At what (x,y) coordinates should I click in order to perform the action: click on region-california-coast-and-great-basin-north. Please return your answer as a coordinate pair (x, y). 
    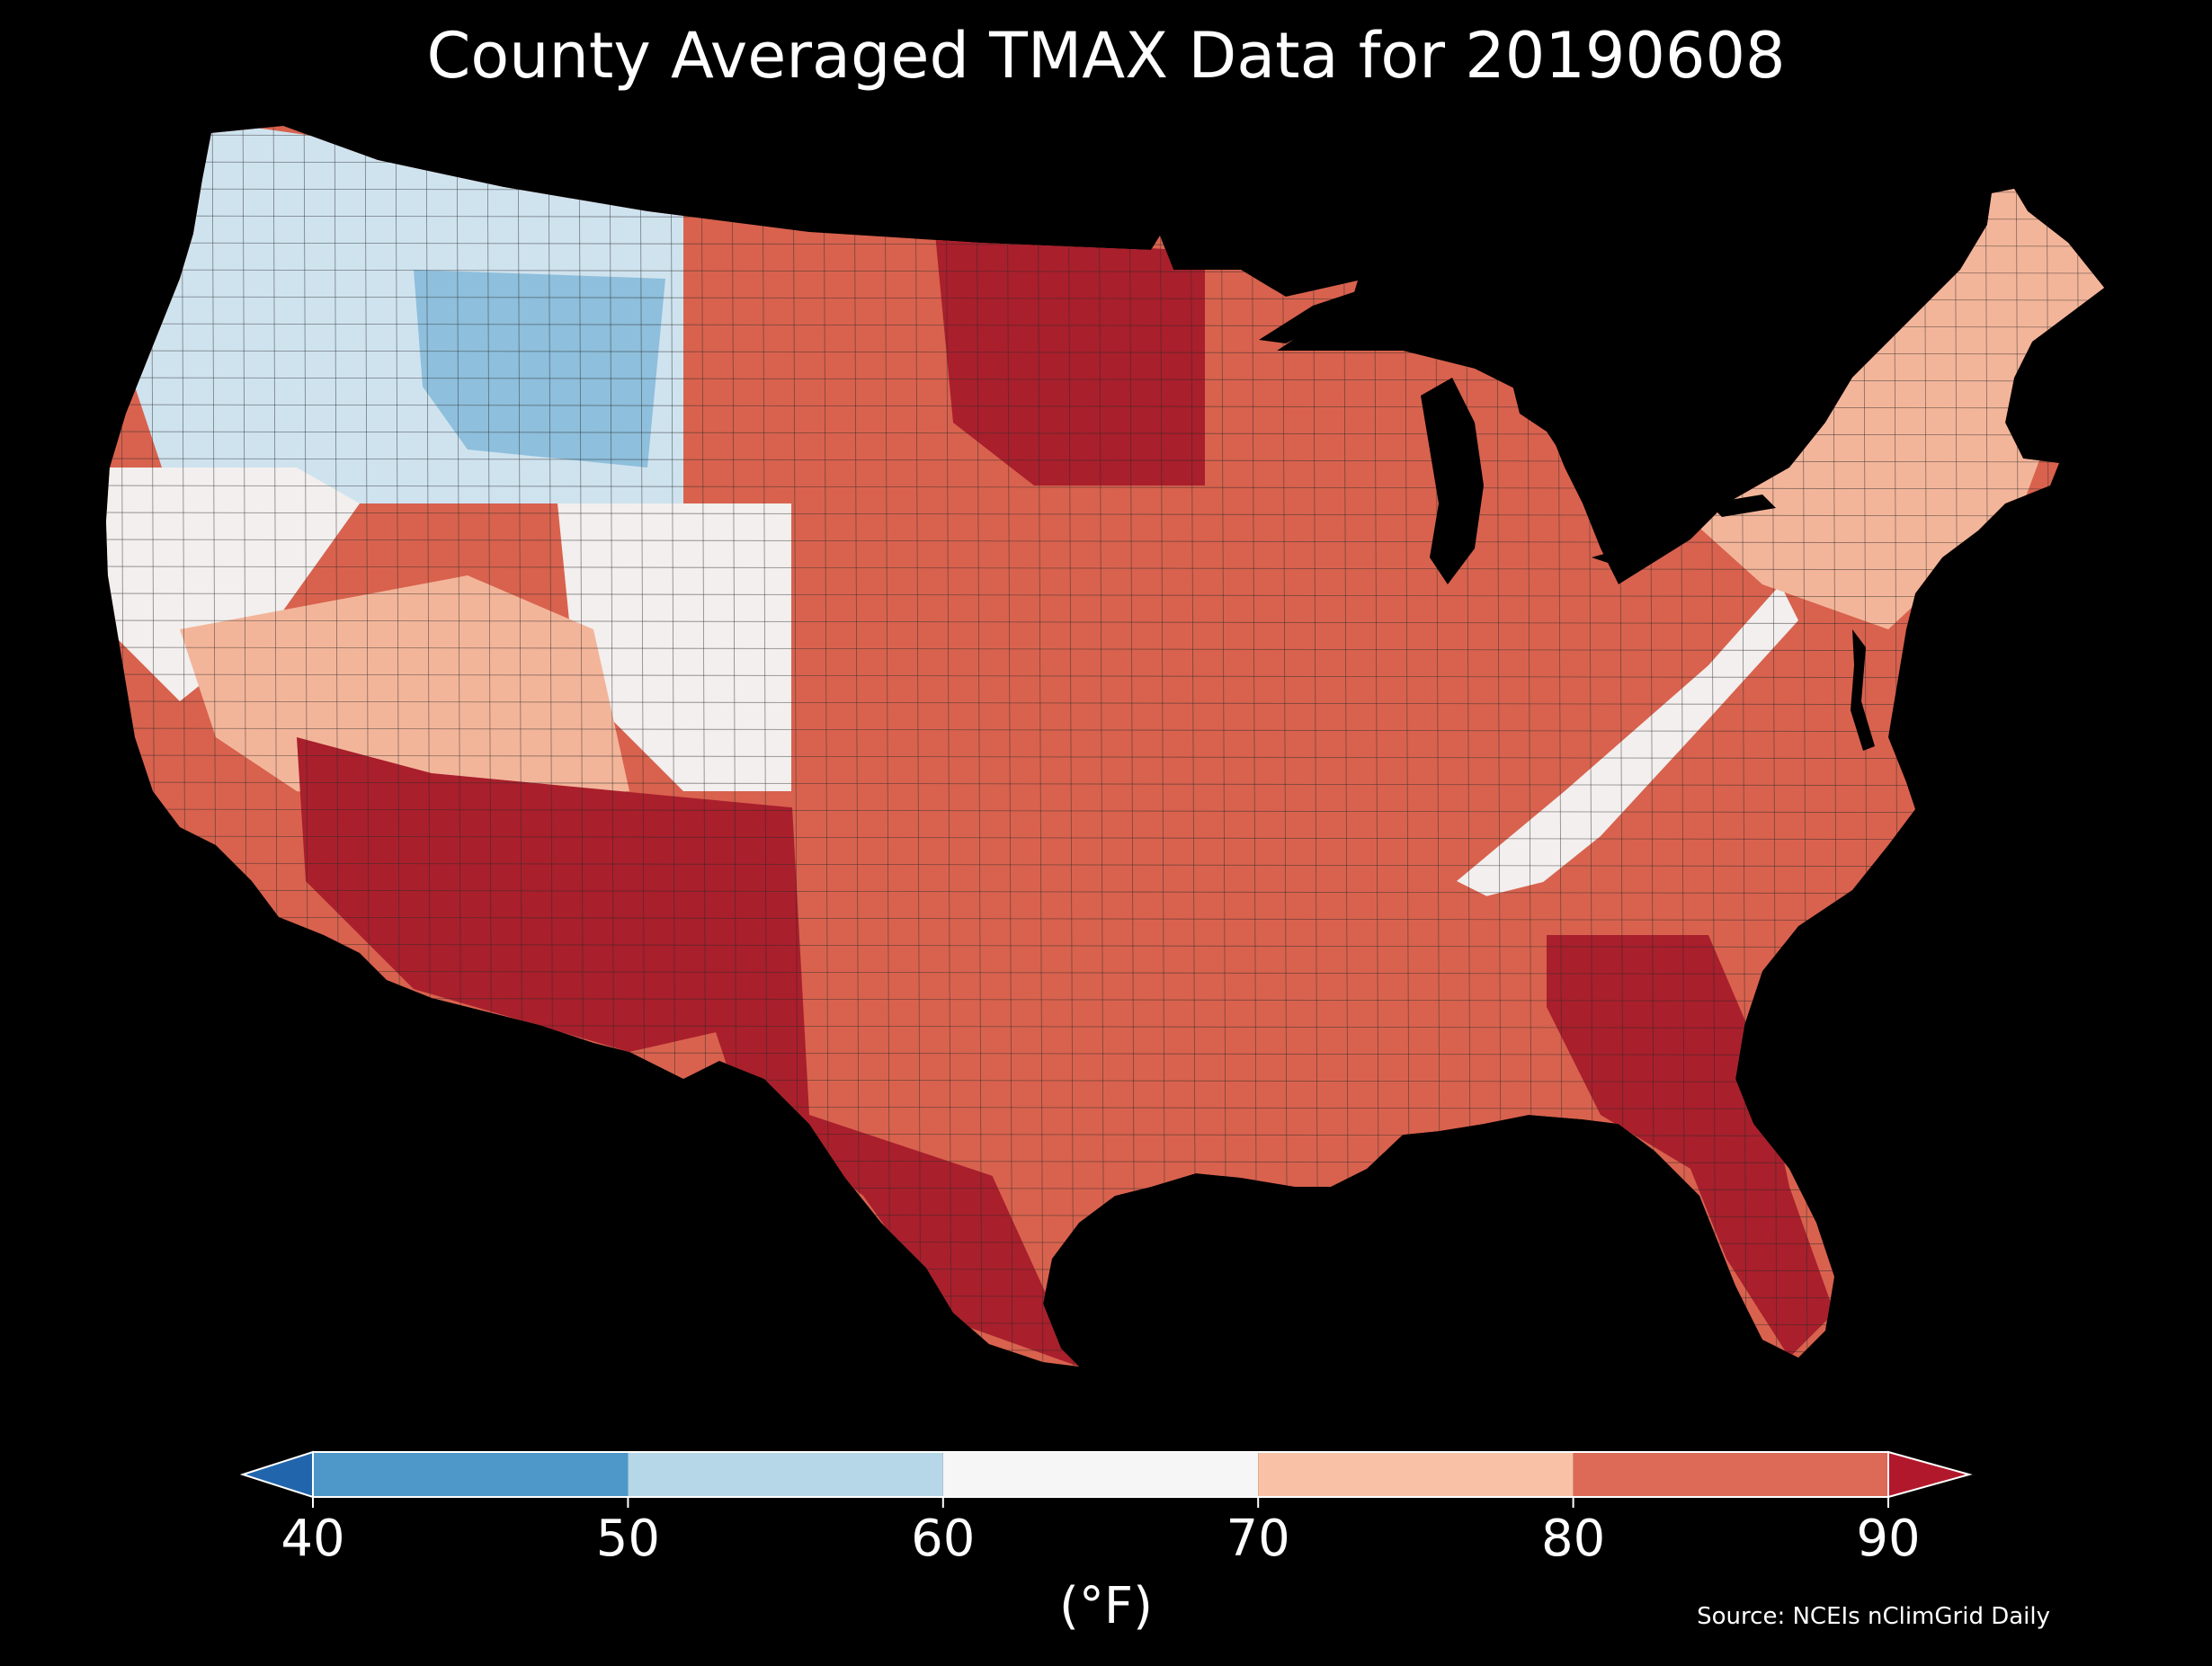
    Looking at the image, I should click on (233, 585).